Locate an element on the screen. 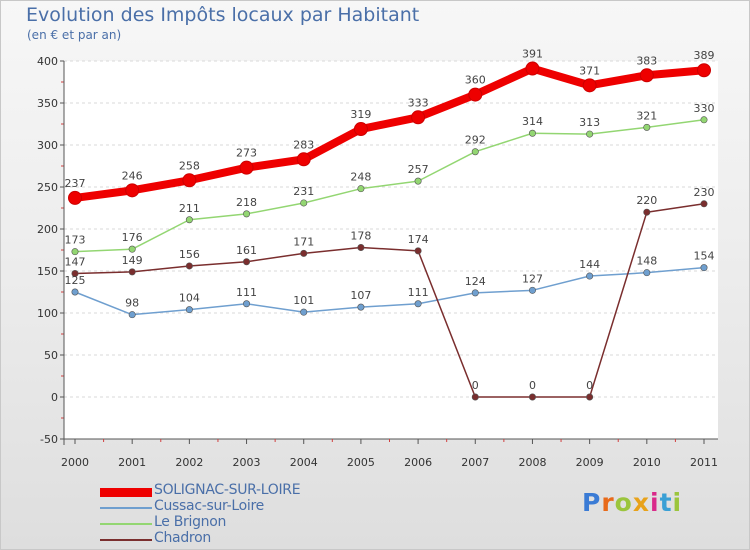 This screenshot has width=750, height=550. logo-letter: i is located at coordinates (677, 502).